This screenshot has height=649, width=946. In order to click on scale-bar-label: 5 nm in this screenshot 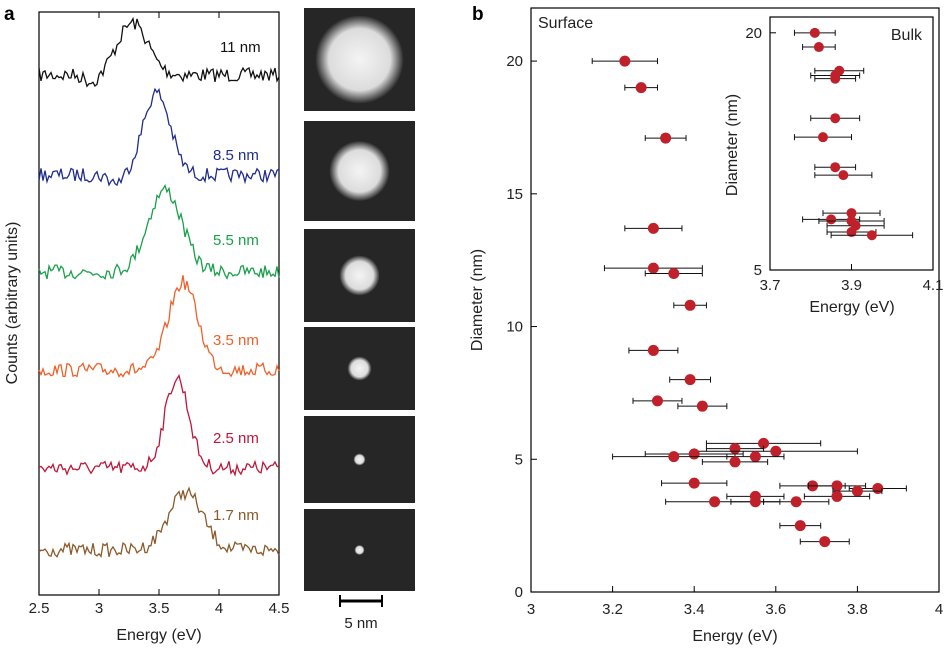, I will do `click(360, 623)`.